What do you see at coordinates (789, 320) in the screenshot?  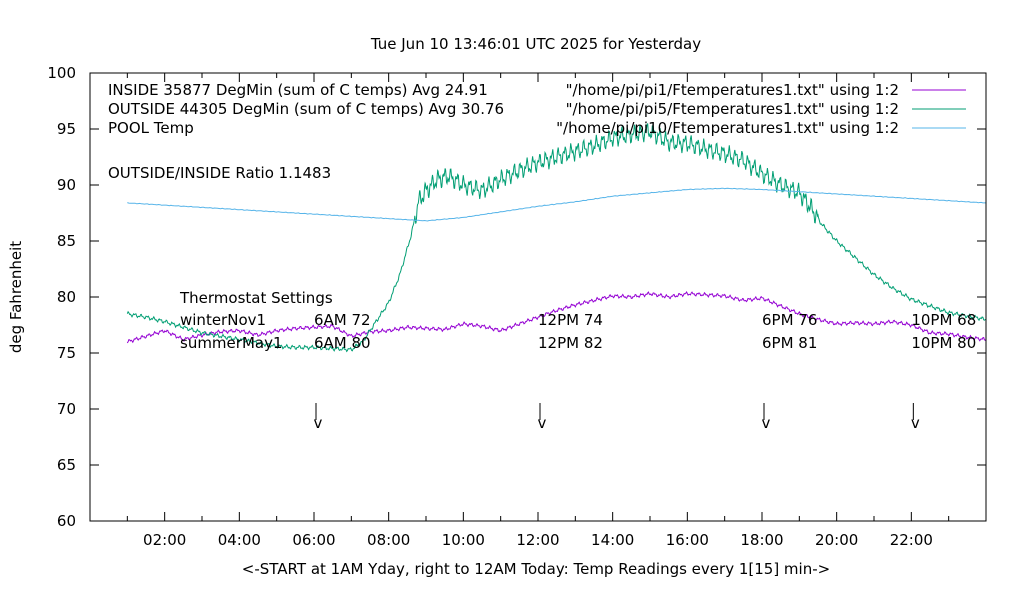 I see `winter-setting-label: 6PM 76` at bounding box center [789, 320].